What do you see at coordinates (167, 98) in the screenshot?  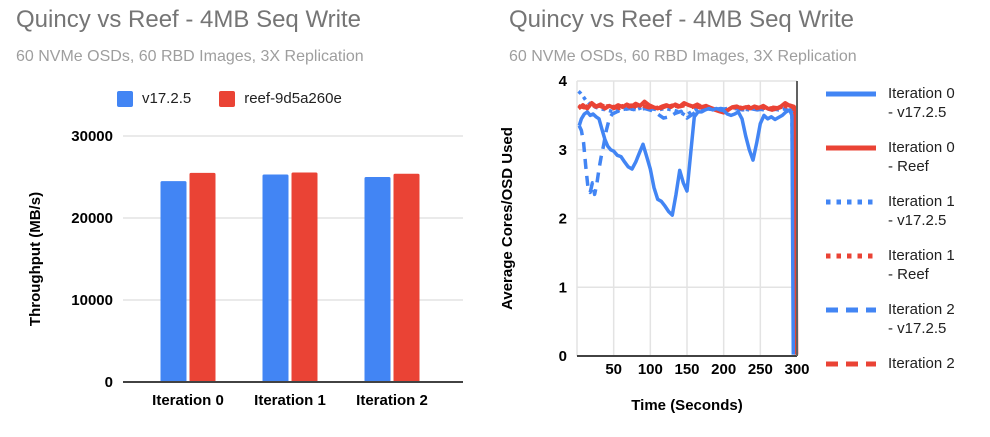 I see `legend-label-v17-2-5: v17.2.5` at bounding box center [167, 98].